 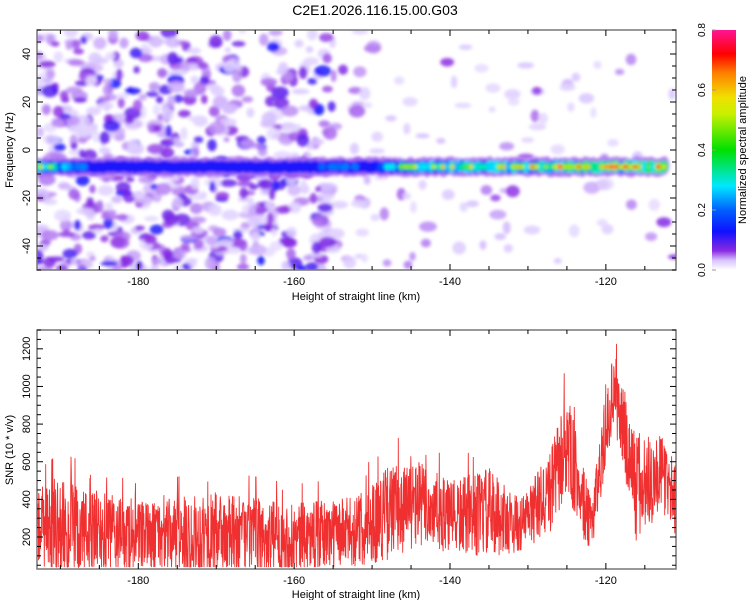 What do you see at coordinates (10, 150) in the screenshot?
I see `spectrogram-y-axis-label: Frequency (Hz)` at bounding box center [10, 150].